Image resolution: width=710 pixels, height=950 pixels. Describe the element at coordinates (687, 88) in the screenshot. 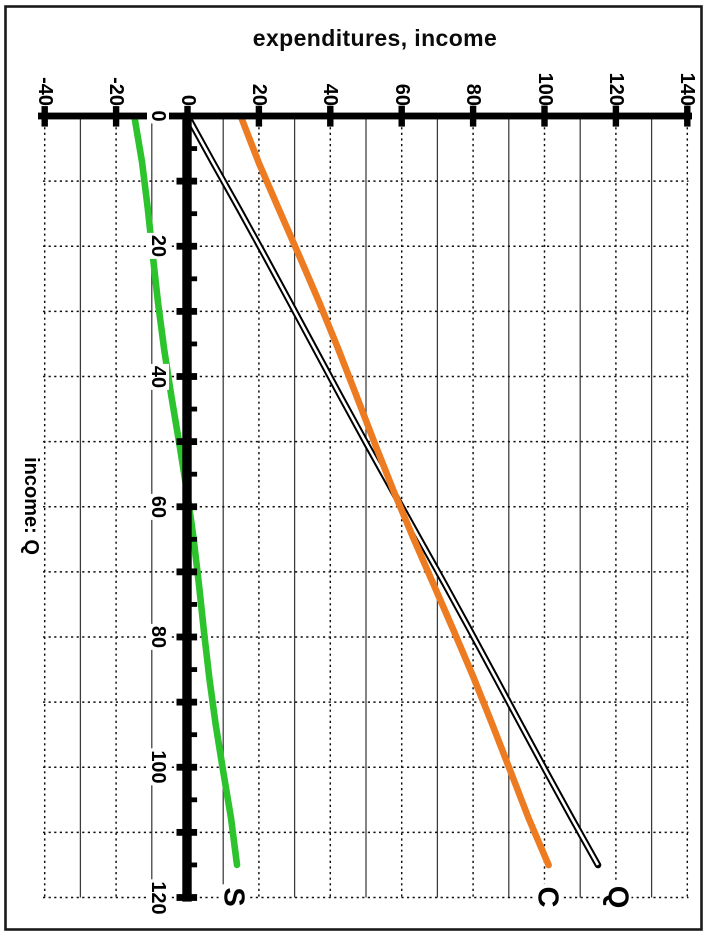

I see `expenditure-tick-label: 140` at that location.